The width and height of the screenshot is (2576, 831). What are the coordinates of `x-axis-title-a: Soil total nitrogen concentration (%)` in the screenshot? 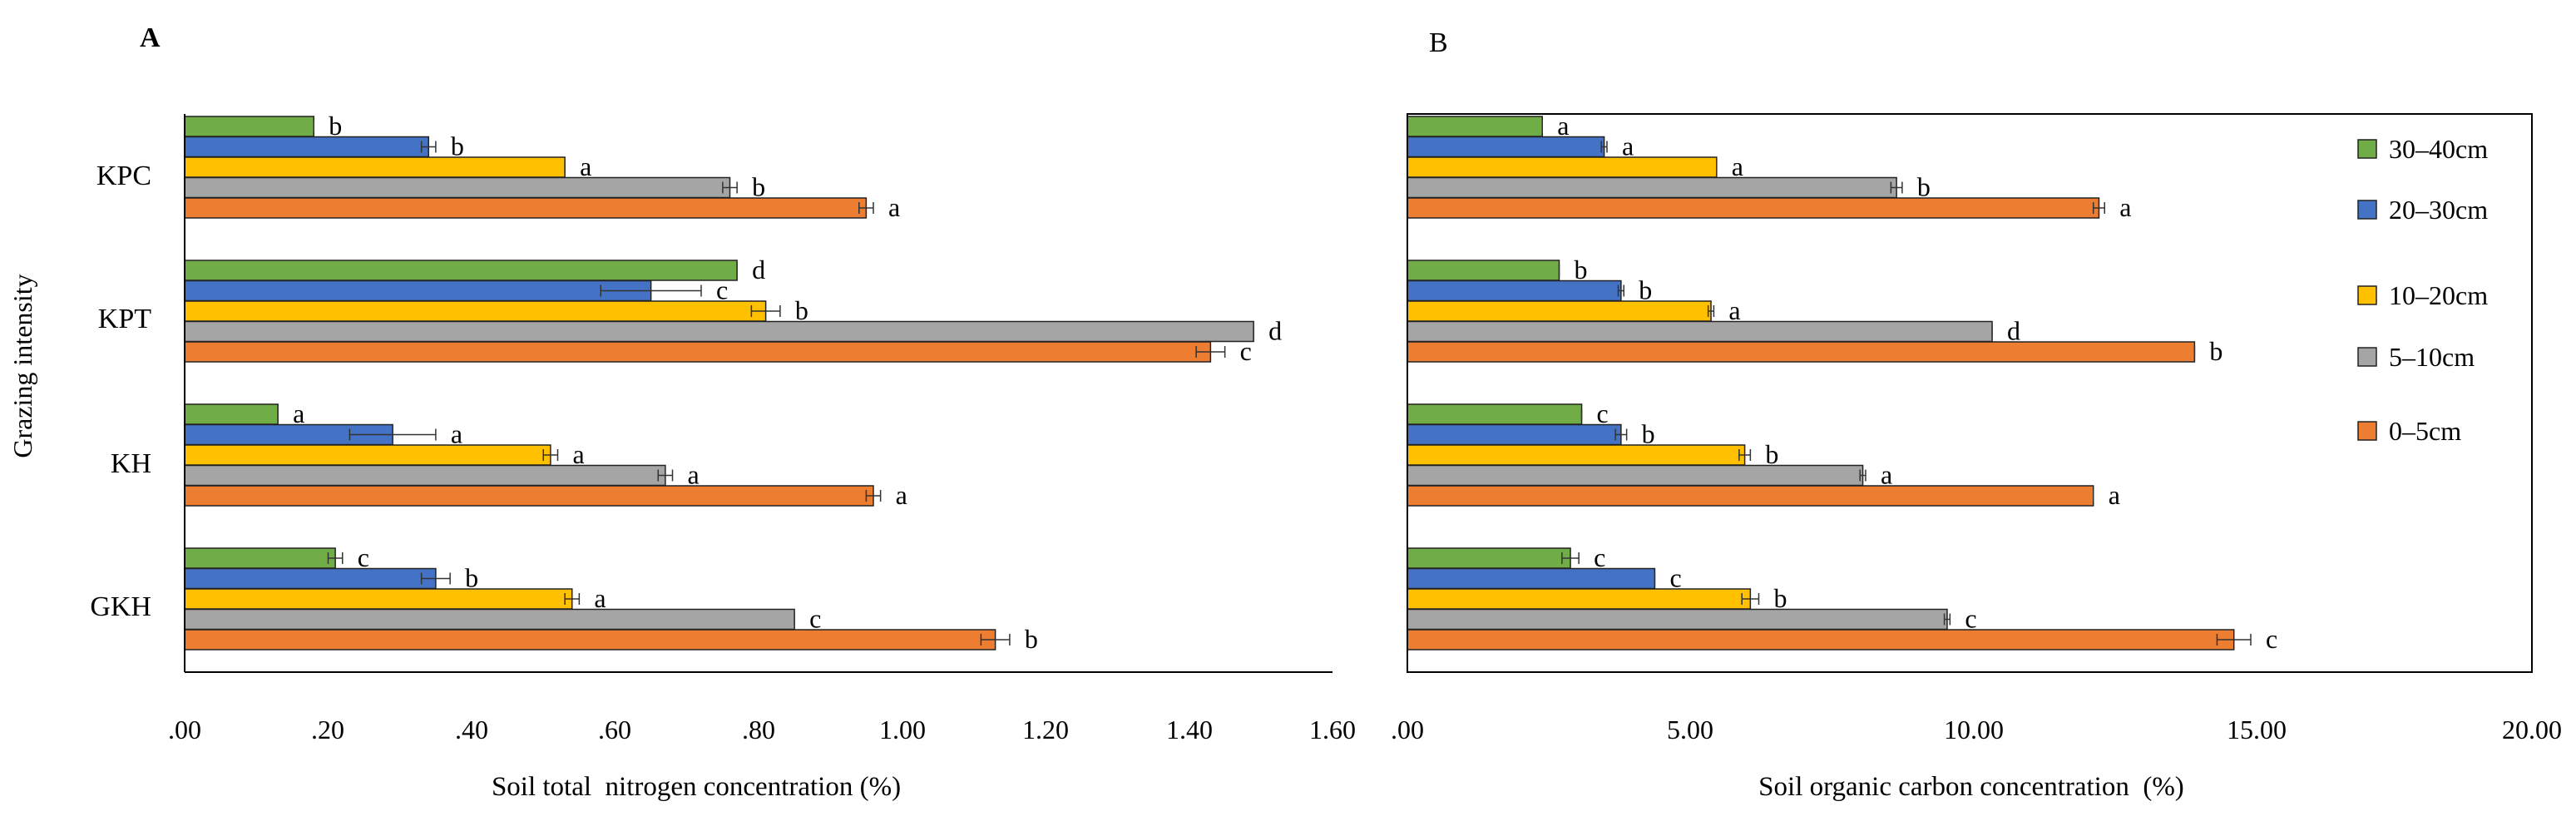 It's located at (696, 787).